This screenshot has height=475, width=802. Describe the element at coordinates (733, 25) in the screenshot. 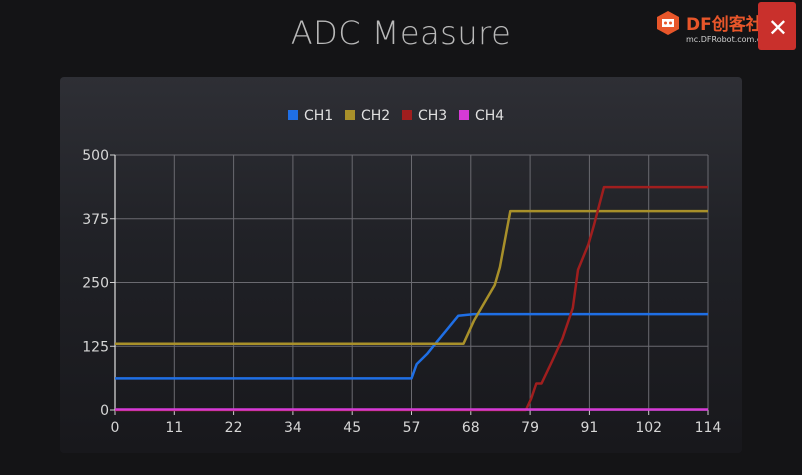

I see `watermark-brand: DF创客社区` at that location.